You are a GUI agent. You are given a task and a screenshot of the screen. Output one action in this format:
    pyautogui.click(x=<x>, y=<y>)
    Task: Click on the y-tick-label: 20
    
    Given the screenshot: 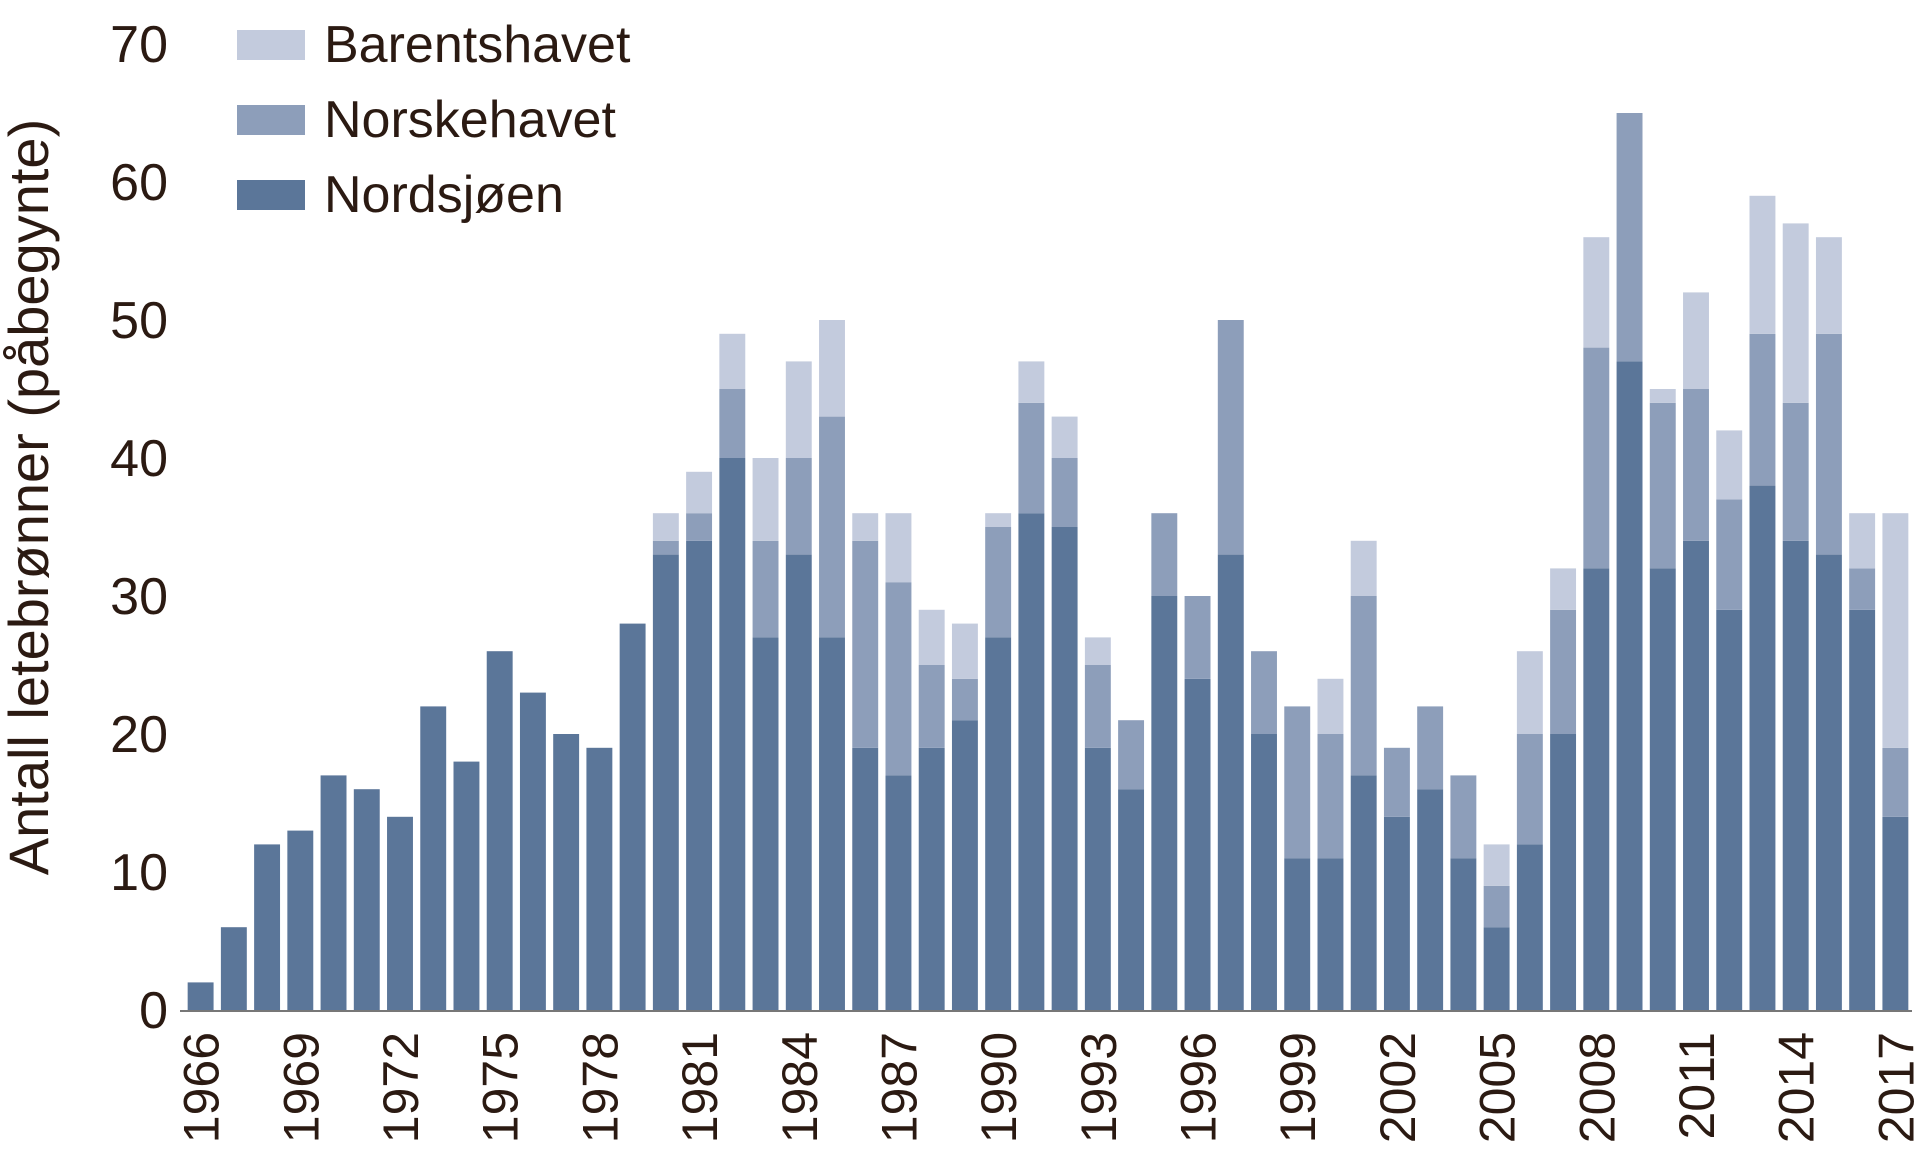 What is the action you would take?
    pyautogui.click(x=139, y=735)
    